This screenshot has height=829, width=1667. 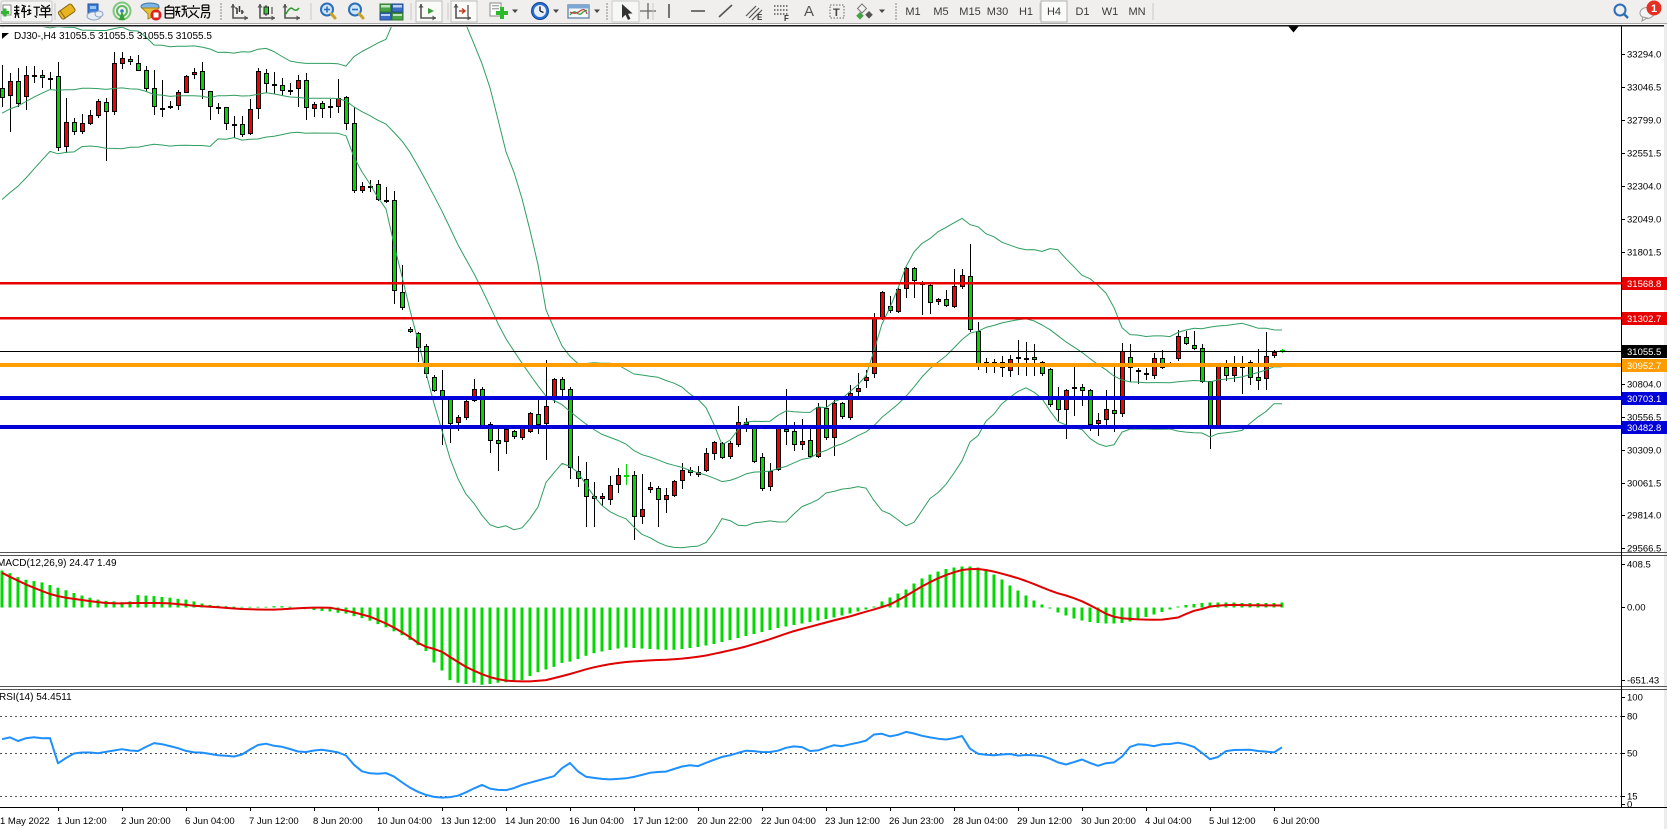 I want to click on svg-text: 30 Jun 20:00, so click(x=1108, y=821).